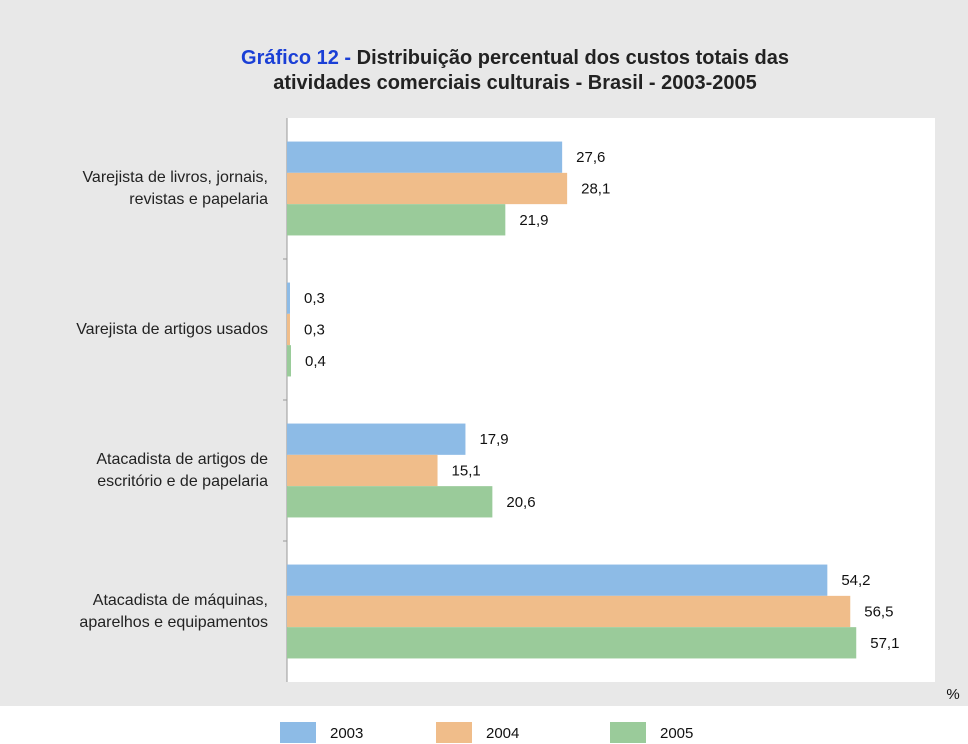  I want to click on value-label: 17,9, so click(493, 439).